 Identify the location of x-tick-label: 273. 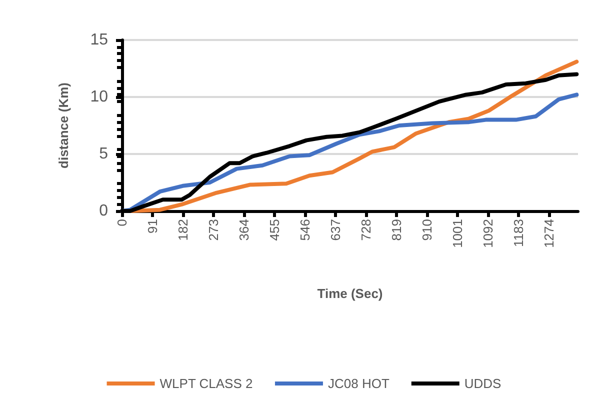
(214, 230).